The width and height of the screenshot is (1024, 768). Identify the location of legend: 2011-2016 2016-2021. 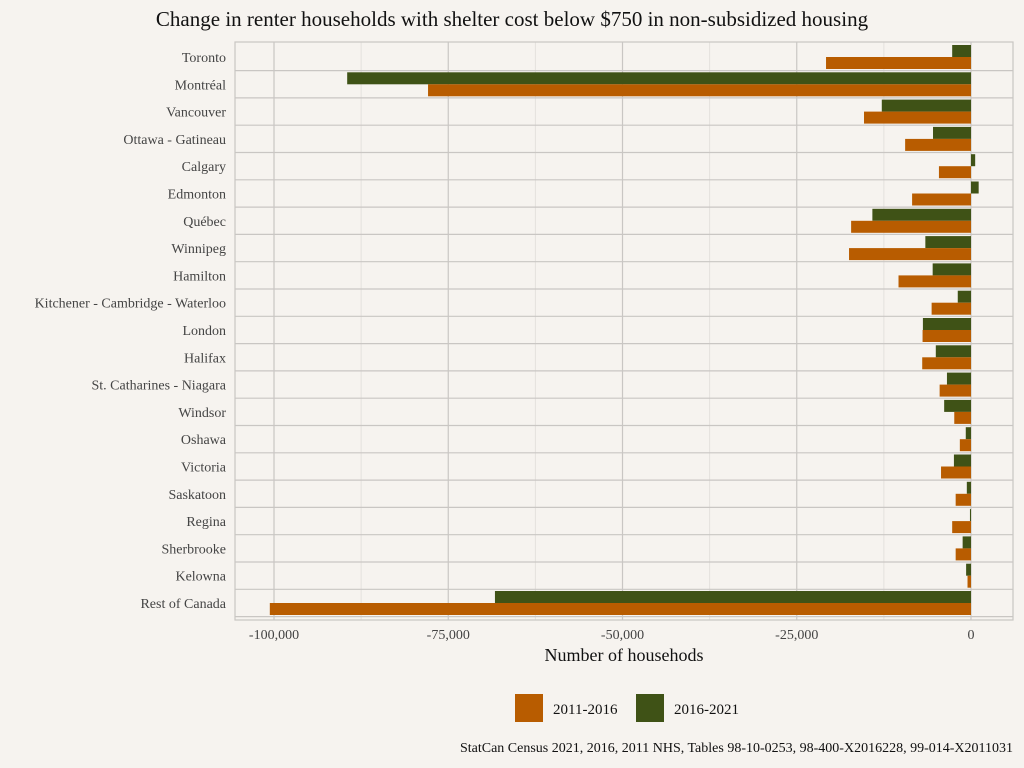
(627, 708).